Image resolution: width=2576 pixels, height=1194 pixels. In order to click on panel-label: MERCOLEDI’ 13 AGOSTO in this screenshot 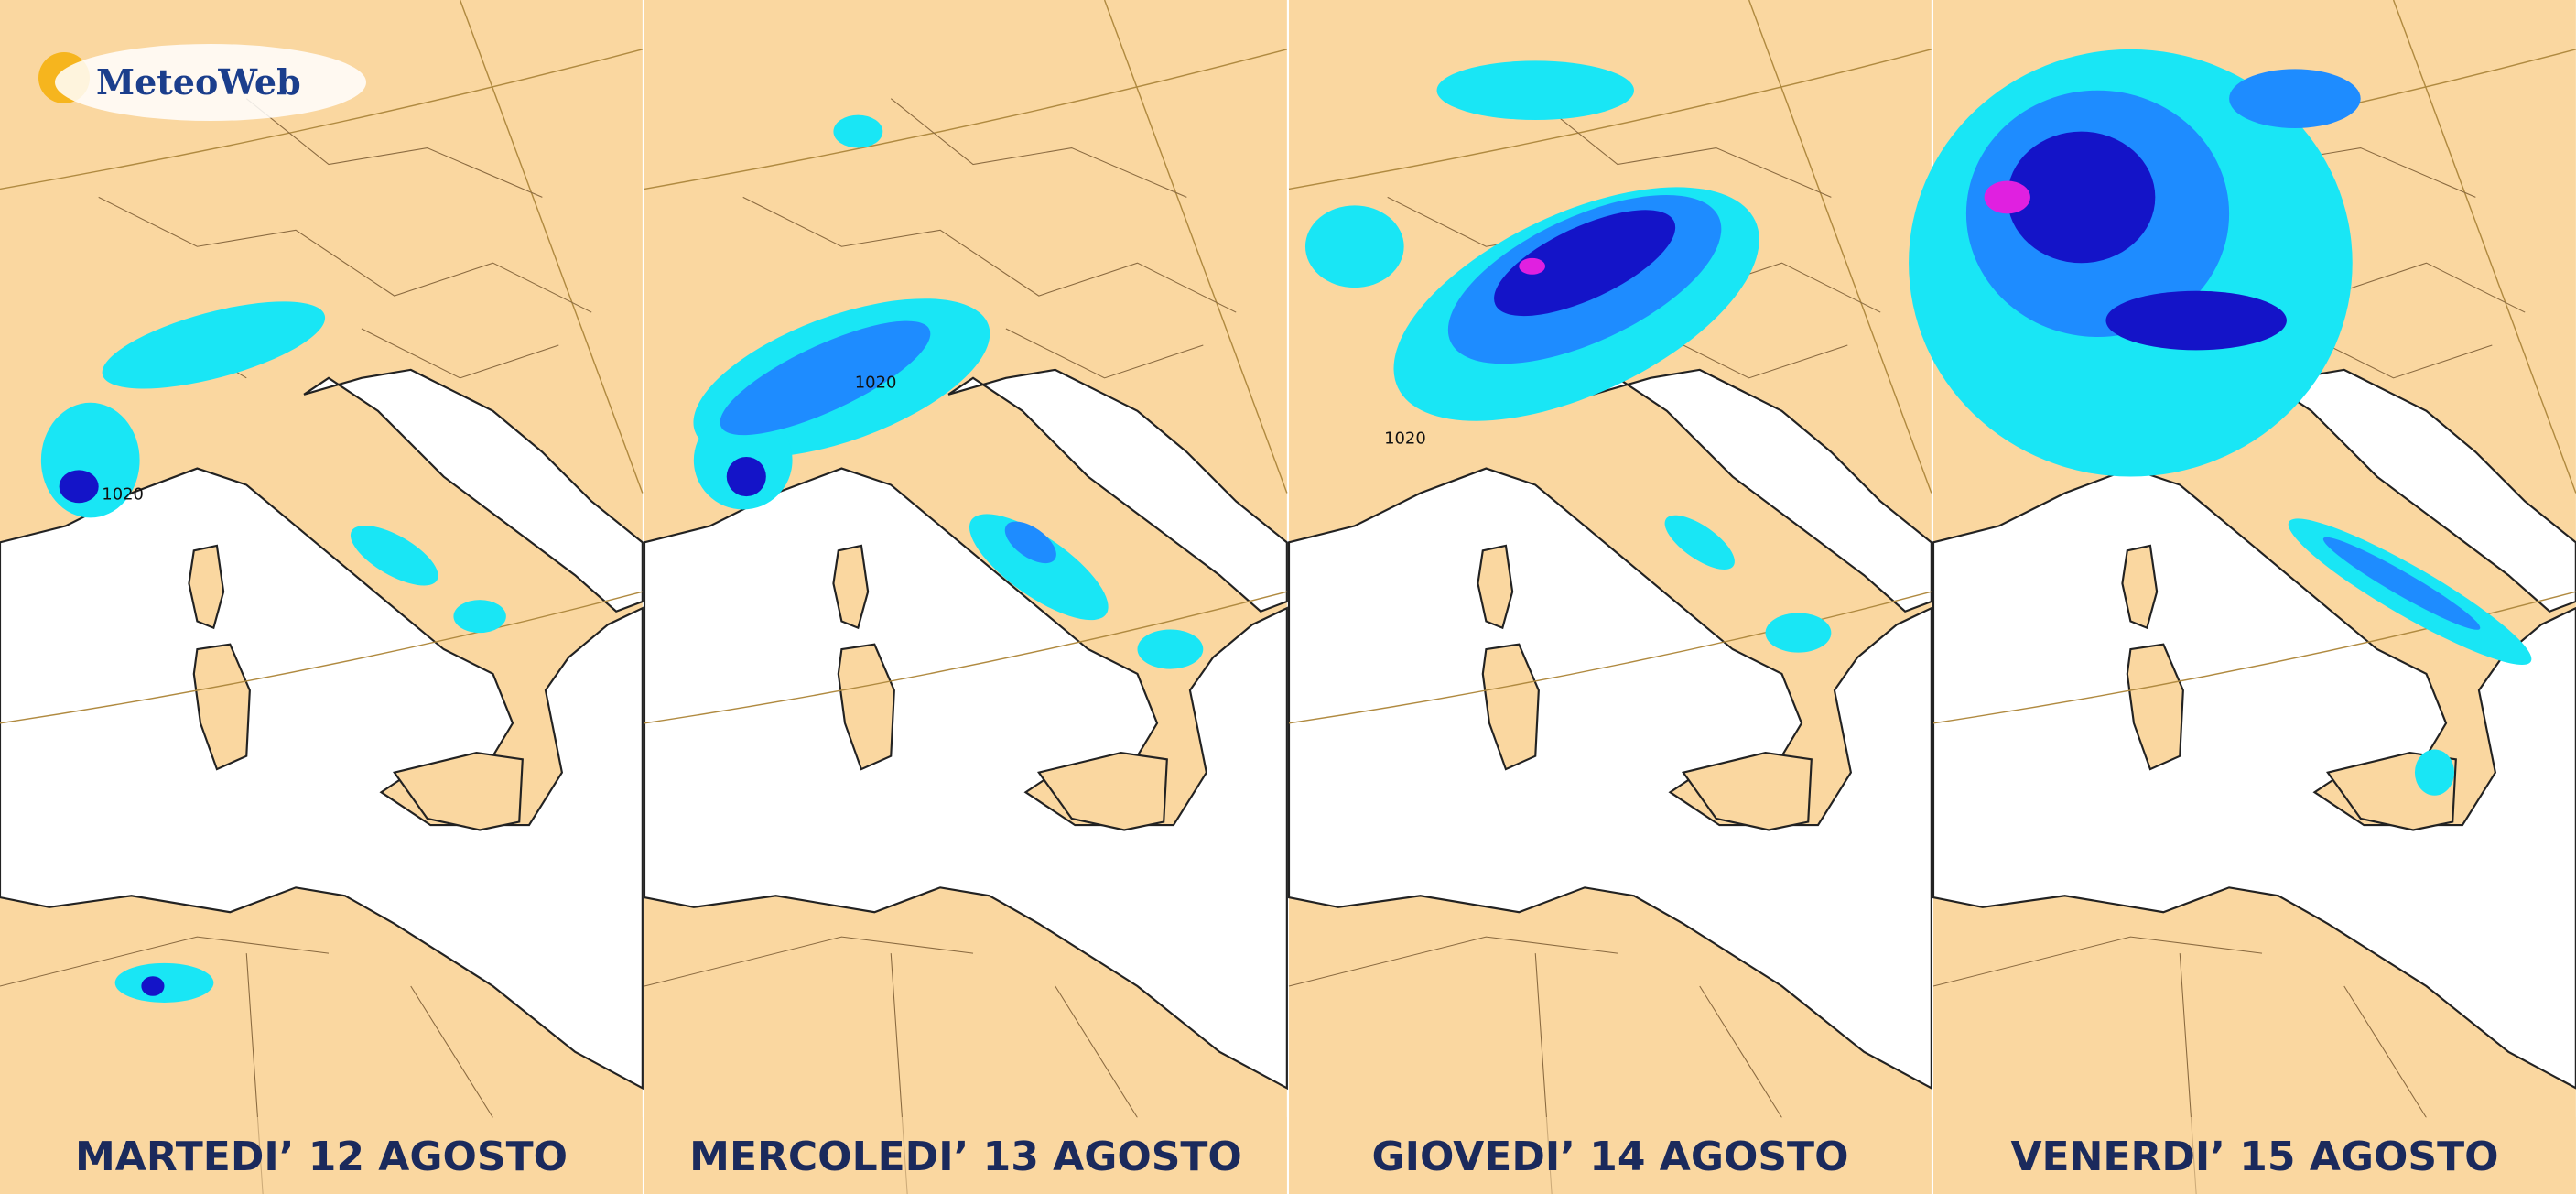, I will do `click(966, 1157)`.